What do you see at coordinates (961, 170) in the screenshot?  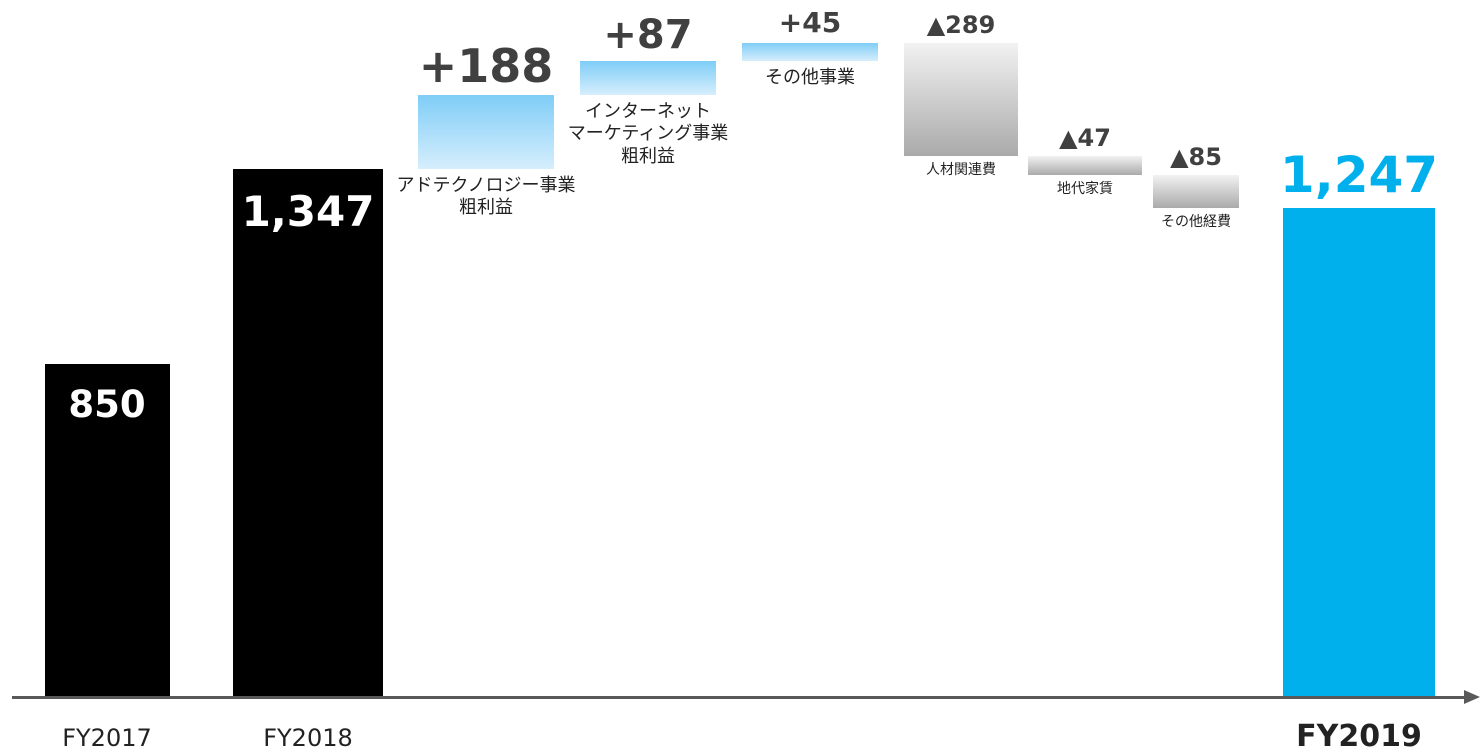 I see `category-label-6: 人材関連費` at bounding box center [961, 170].